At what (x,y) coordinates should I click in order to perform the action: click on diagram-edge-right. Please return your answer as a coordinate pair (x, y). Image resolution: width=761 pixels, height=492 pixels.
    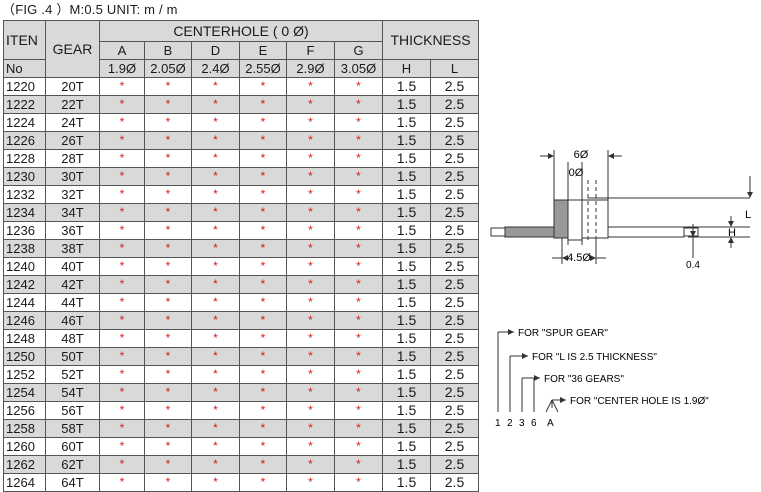
    Looking at the image, I should click on (691, 232).